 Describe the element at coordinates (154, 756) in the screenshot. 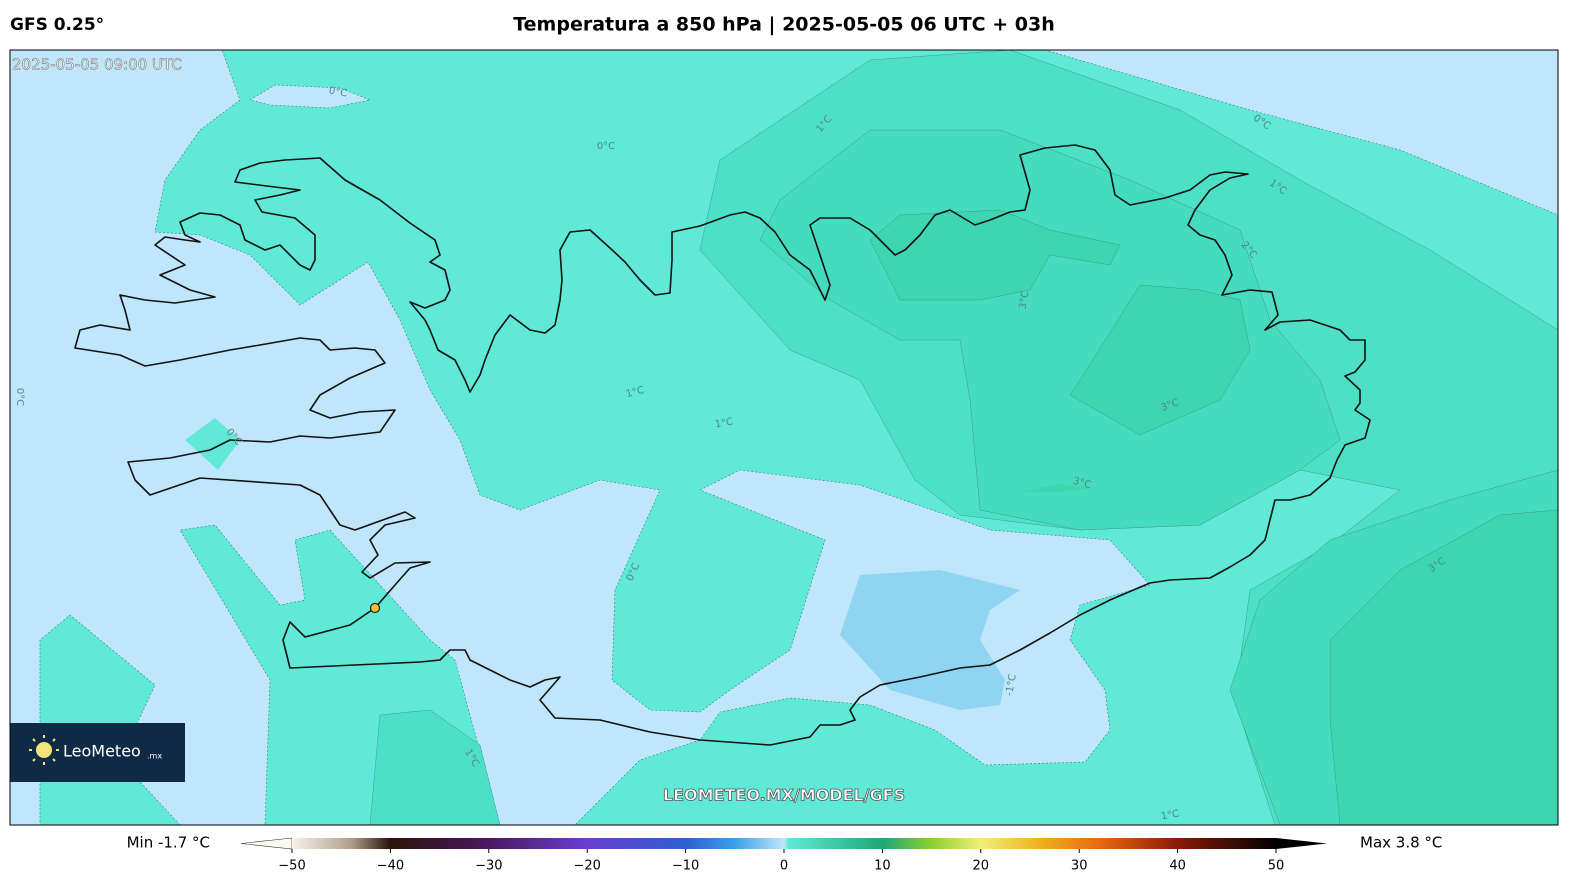

I see `logo-suffix: .mx` at that location.